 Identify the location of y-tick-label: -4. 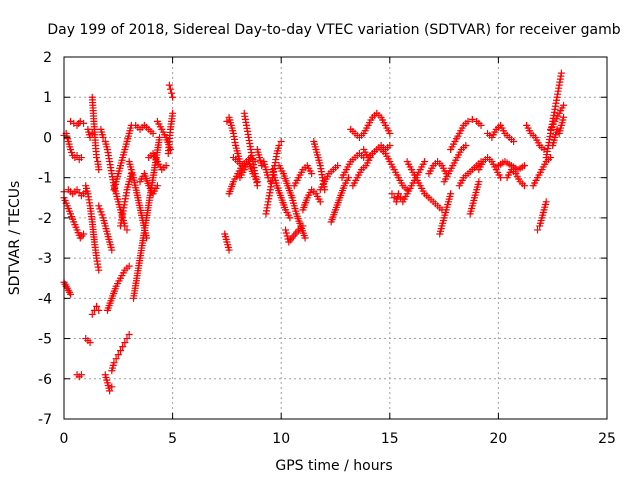
(45, 299).